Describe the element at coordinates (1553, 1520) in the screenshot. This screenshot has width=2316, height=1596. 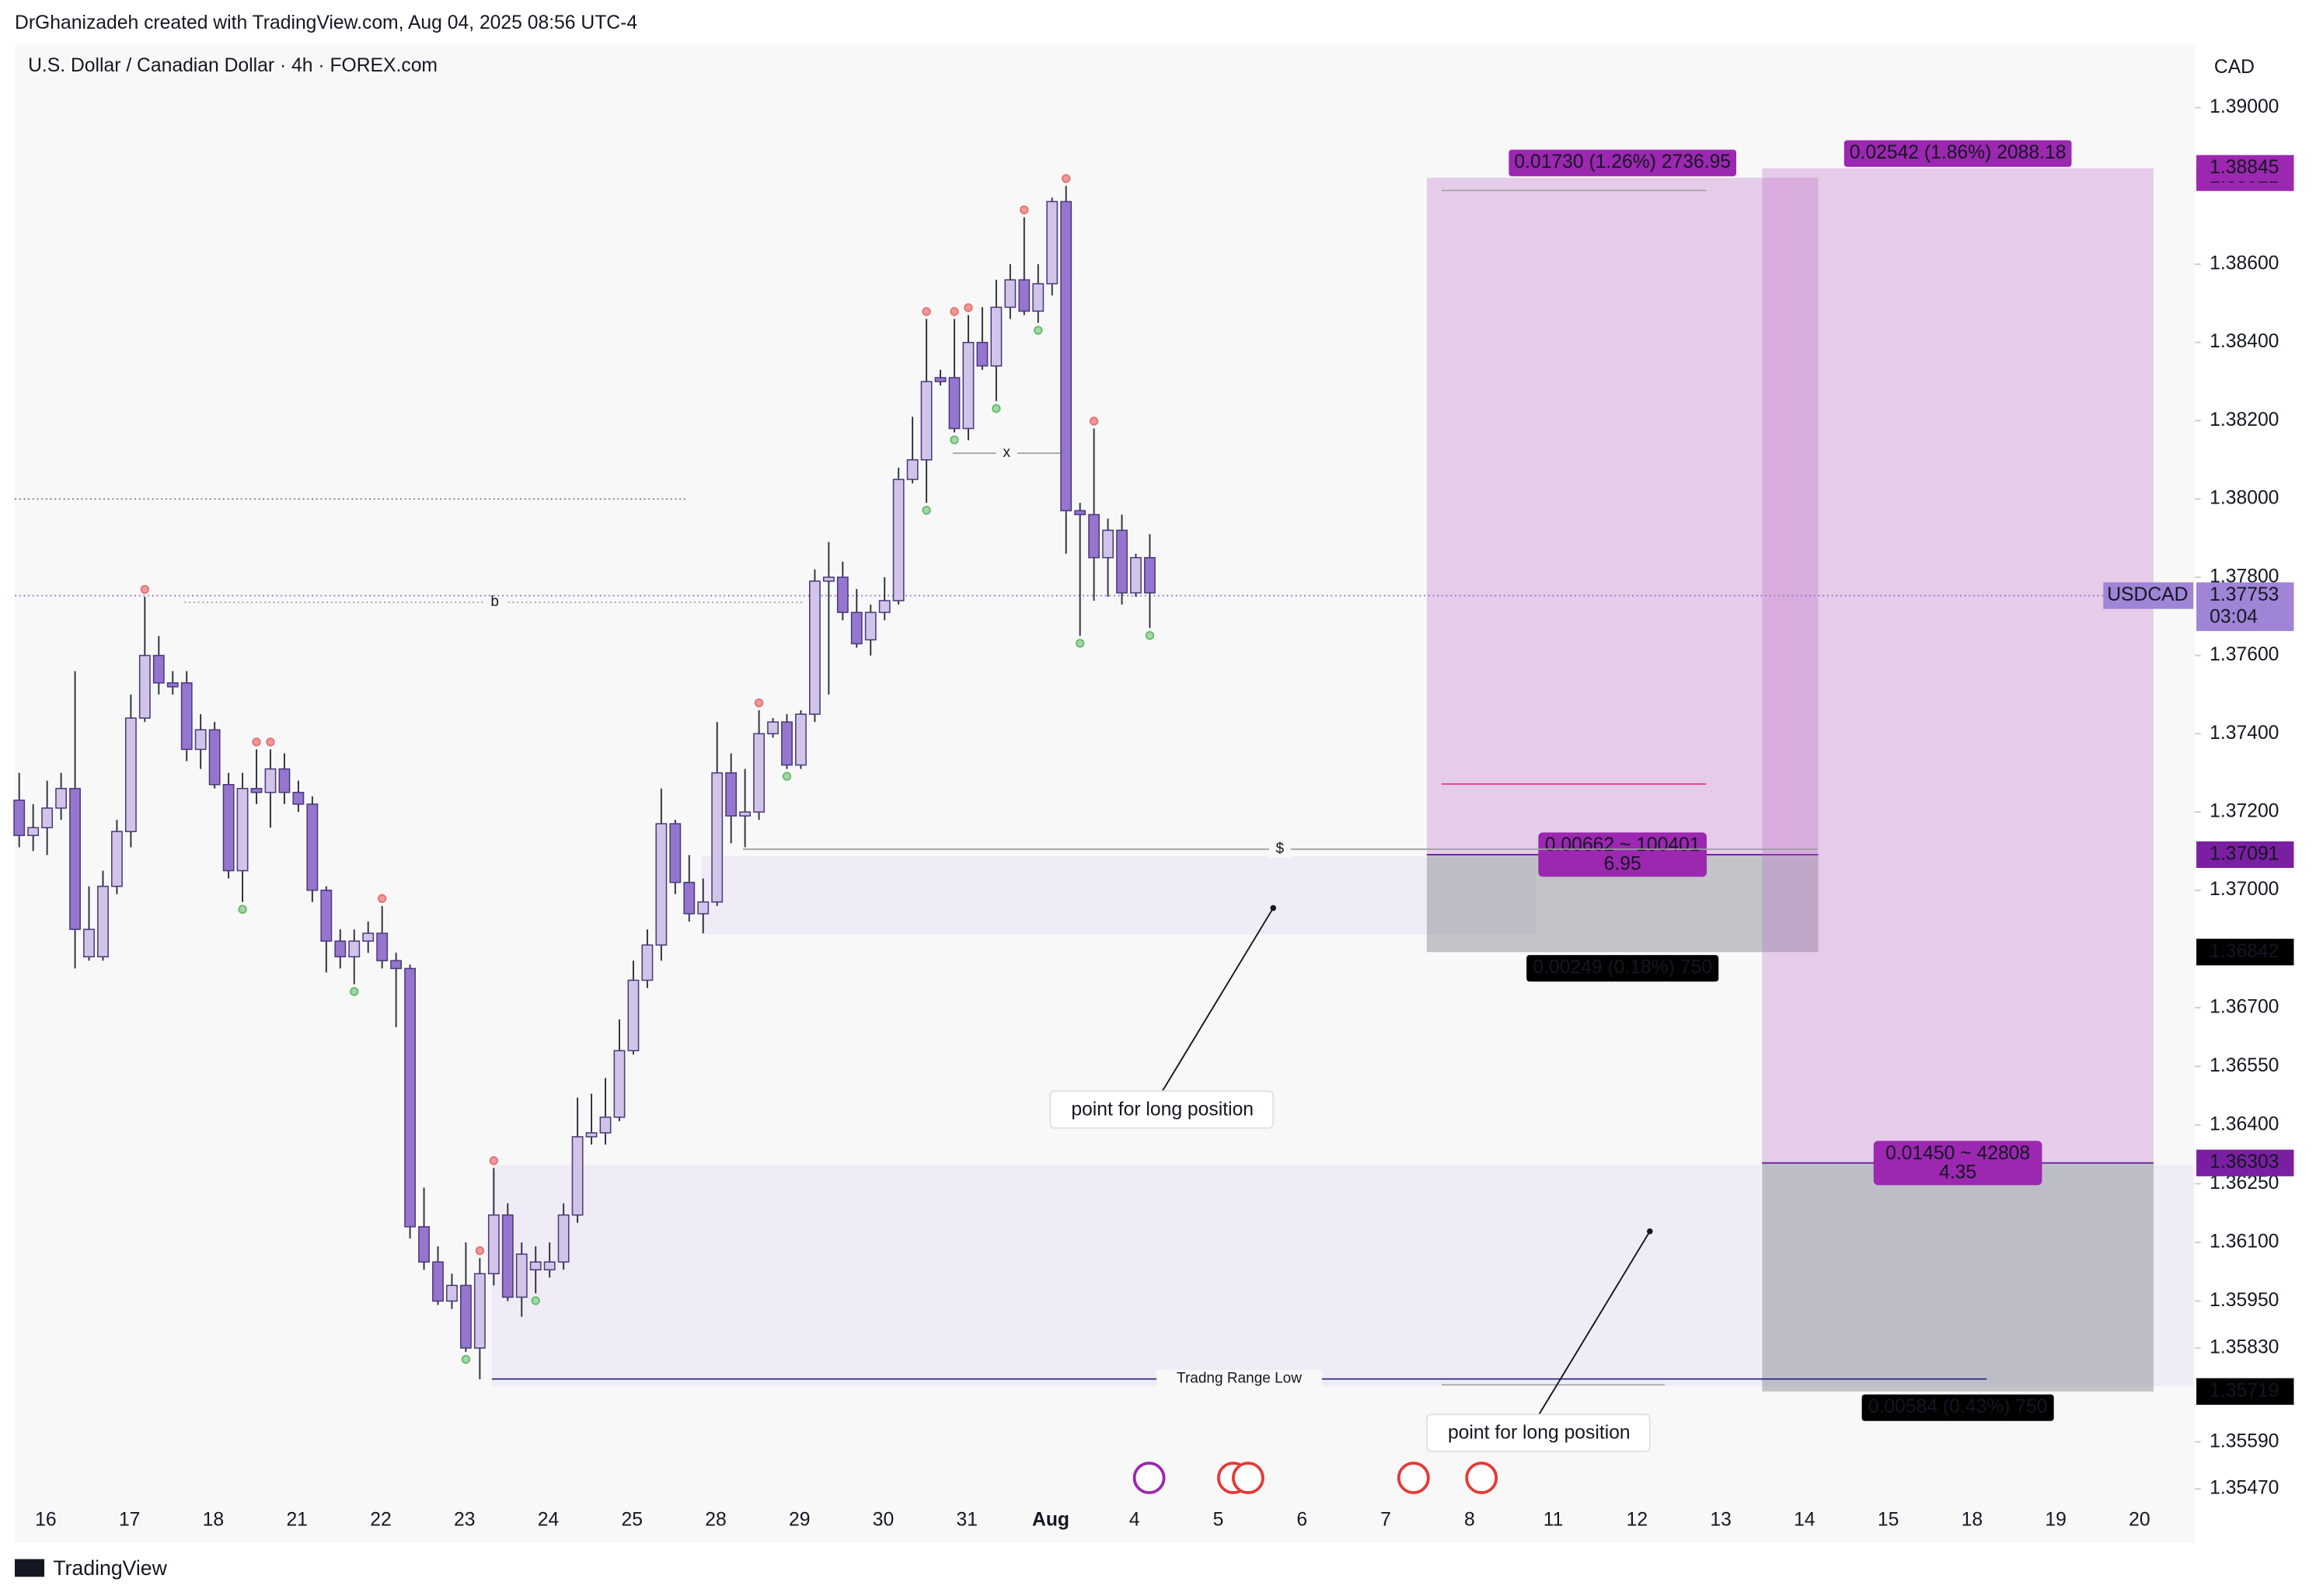
I see `x-tick-label: 11` at that location.